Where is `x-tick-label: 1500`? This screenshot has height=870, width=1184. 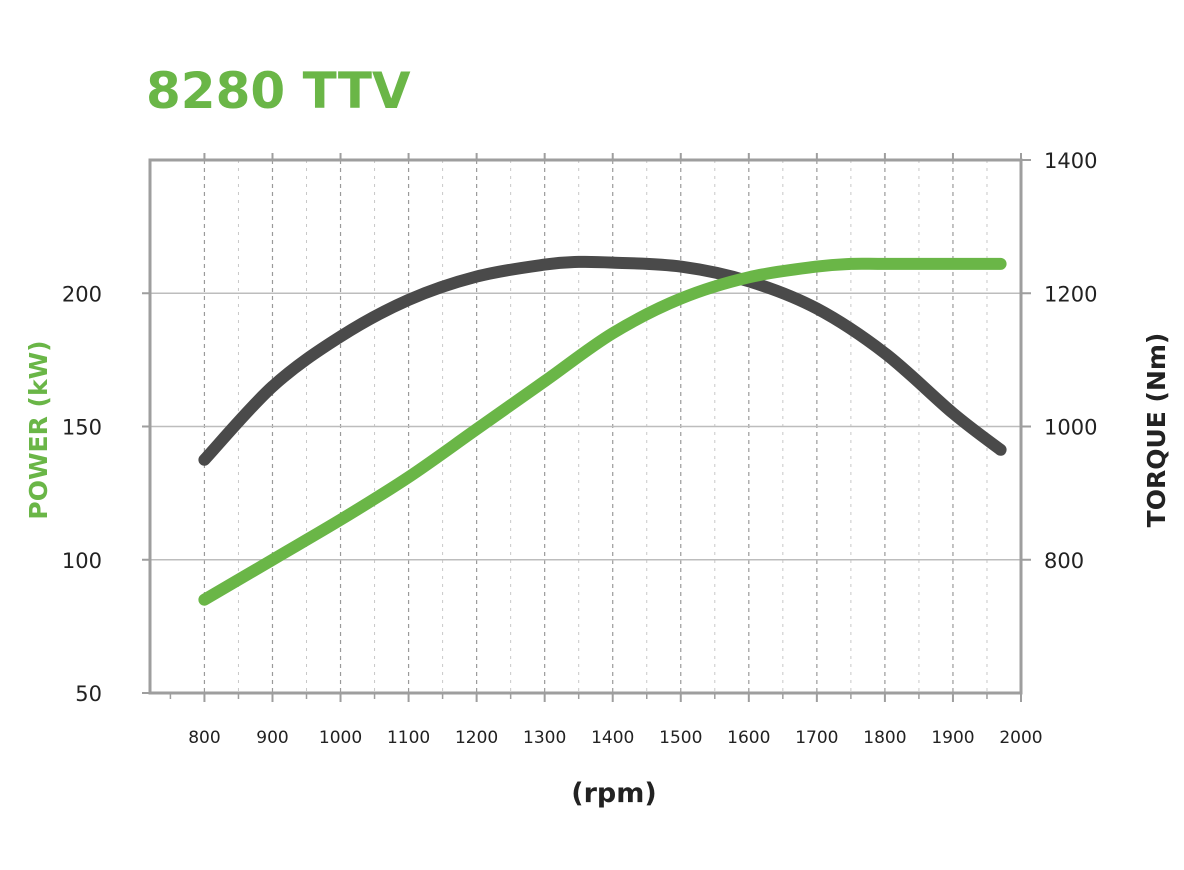 x-tick-label: 1500 is located at coordinates (680, 738).